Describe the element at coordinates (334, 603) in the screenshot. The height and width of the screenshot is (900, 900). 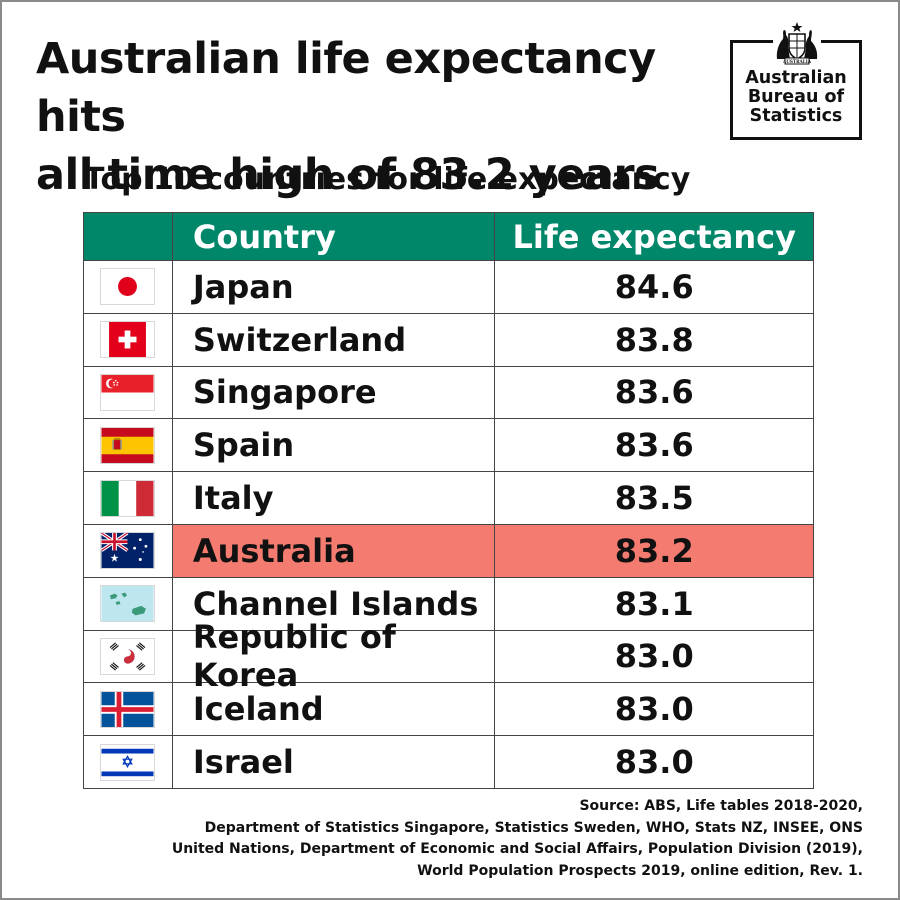
I see `country-cell: Channel Islands` at that location.